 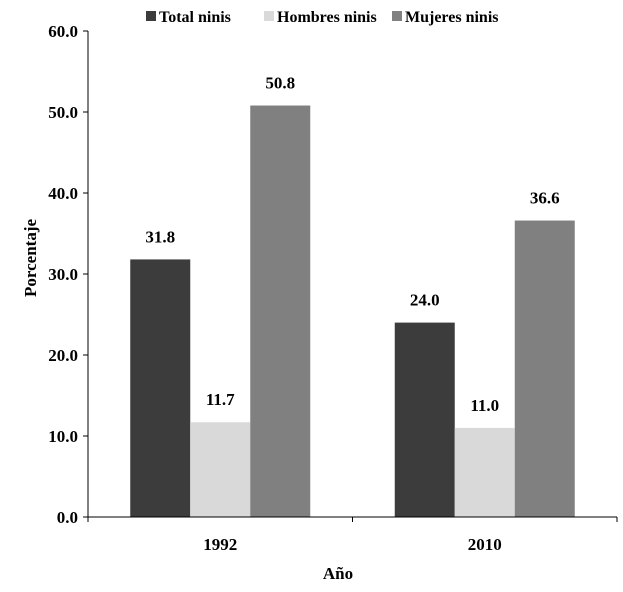 I want to click on legend: Total ninis Hombres ninis Mujeres ninis, so click(x=322, y=17).